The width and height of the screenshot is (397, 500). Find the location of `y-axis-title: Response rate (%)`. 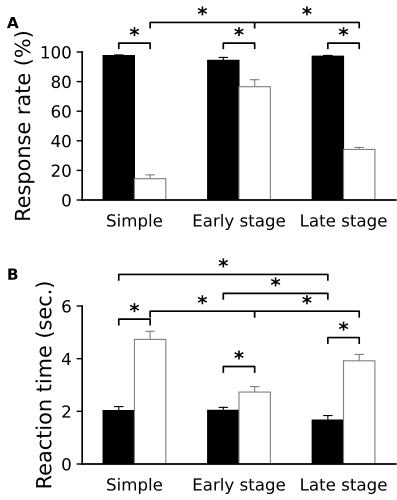

y-axis-title: Response rate (%) is located at coordinates (24, 126).